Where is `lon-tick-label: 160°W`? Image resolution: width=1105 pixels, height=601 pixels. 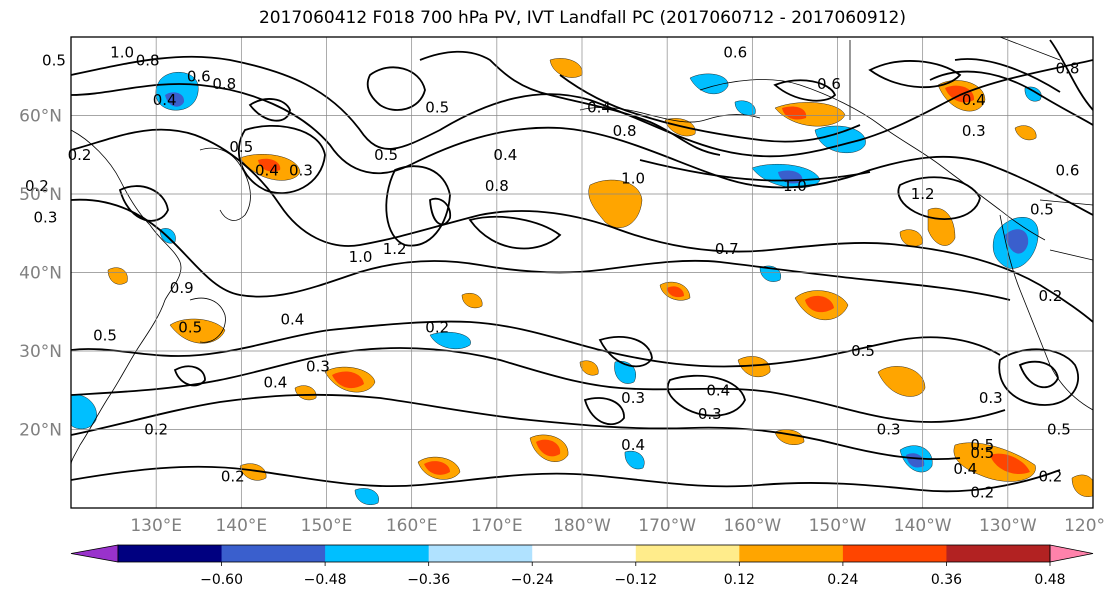
lon-tick-label: 160°W is located at coordinates (752, 526).